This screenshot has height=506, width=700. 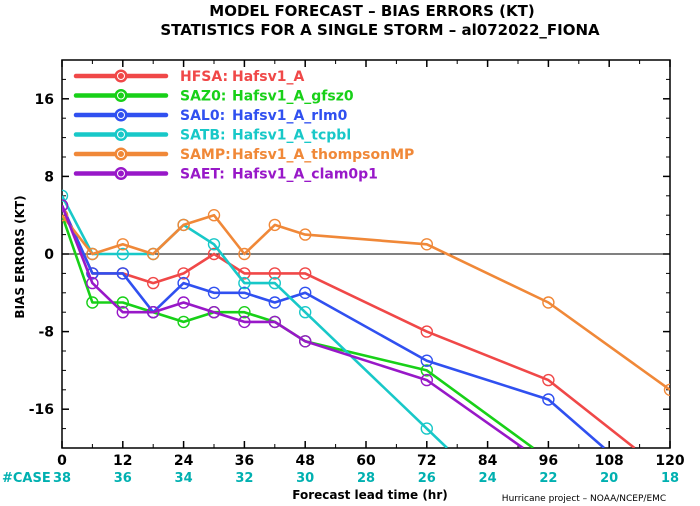 I want to click on case-count: 30, so click(x=305, y=478).